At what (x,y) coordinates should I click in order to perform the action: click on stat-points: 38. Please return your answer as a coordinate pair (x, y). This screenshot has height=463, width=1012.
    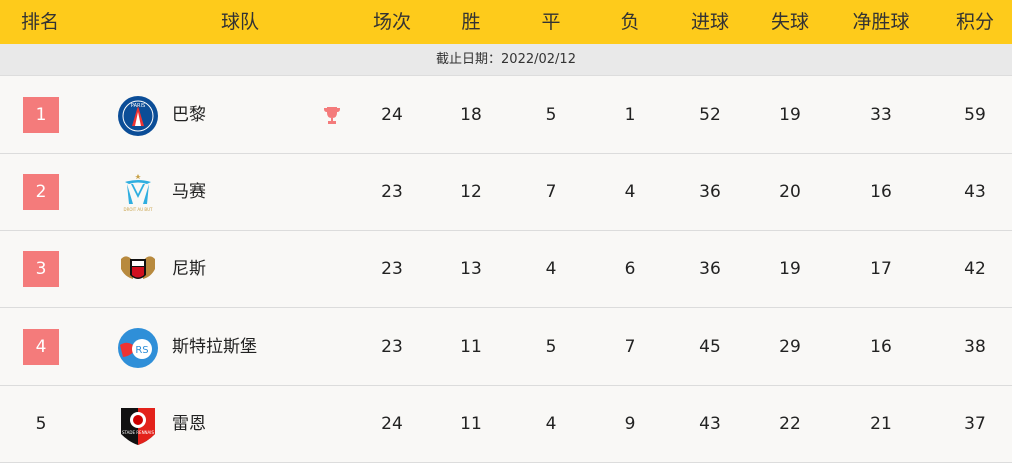
    Looking at the image, I should click on (975, 346).